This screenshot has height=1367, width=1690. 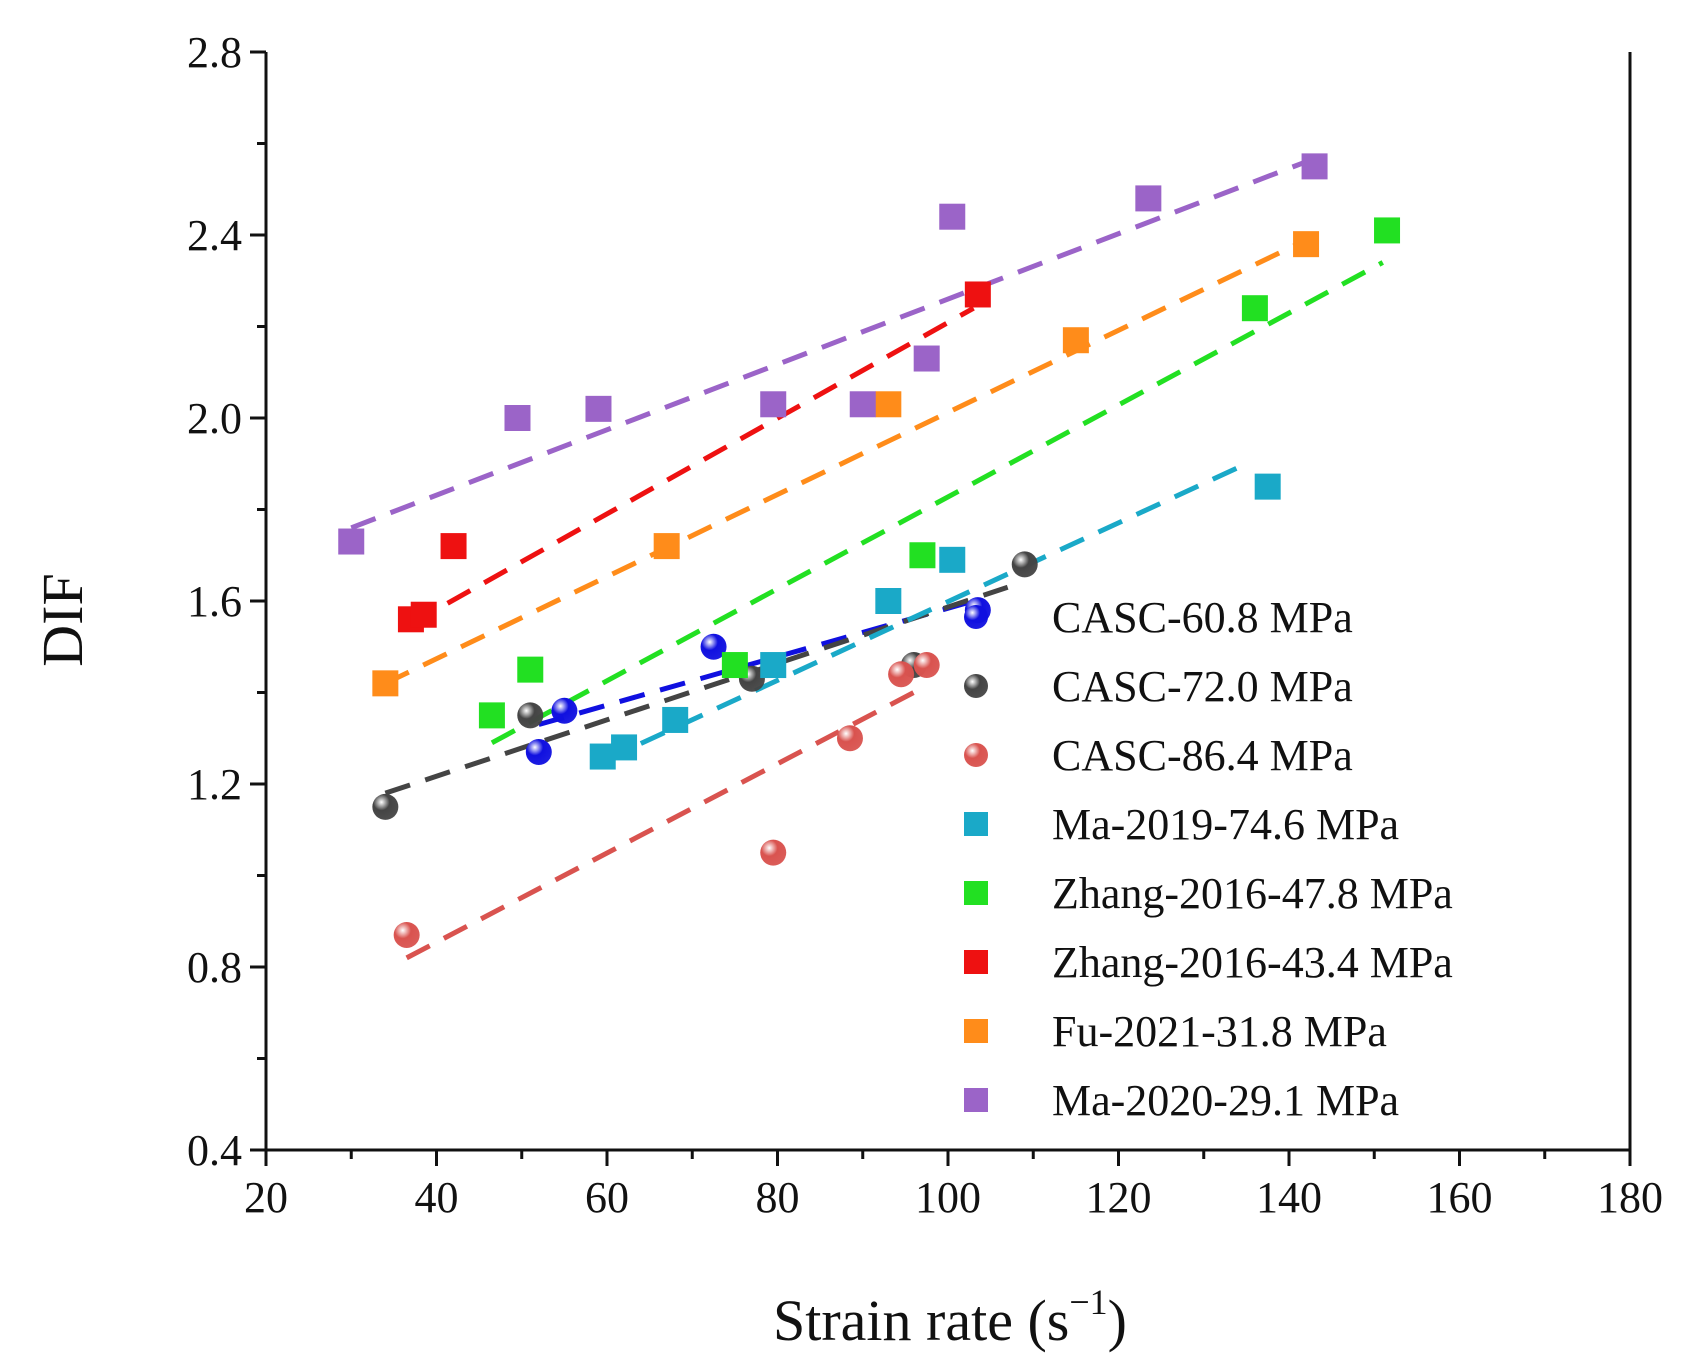 I want to click on x-tick-label: 160, so click(x=1460, y=1197).